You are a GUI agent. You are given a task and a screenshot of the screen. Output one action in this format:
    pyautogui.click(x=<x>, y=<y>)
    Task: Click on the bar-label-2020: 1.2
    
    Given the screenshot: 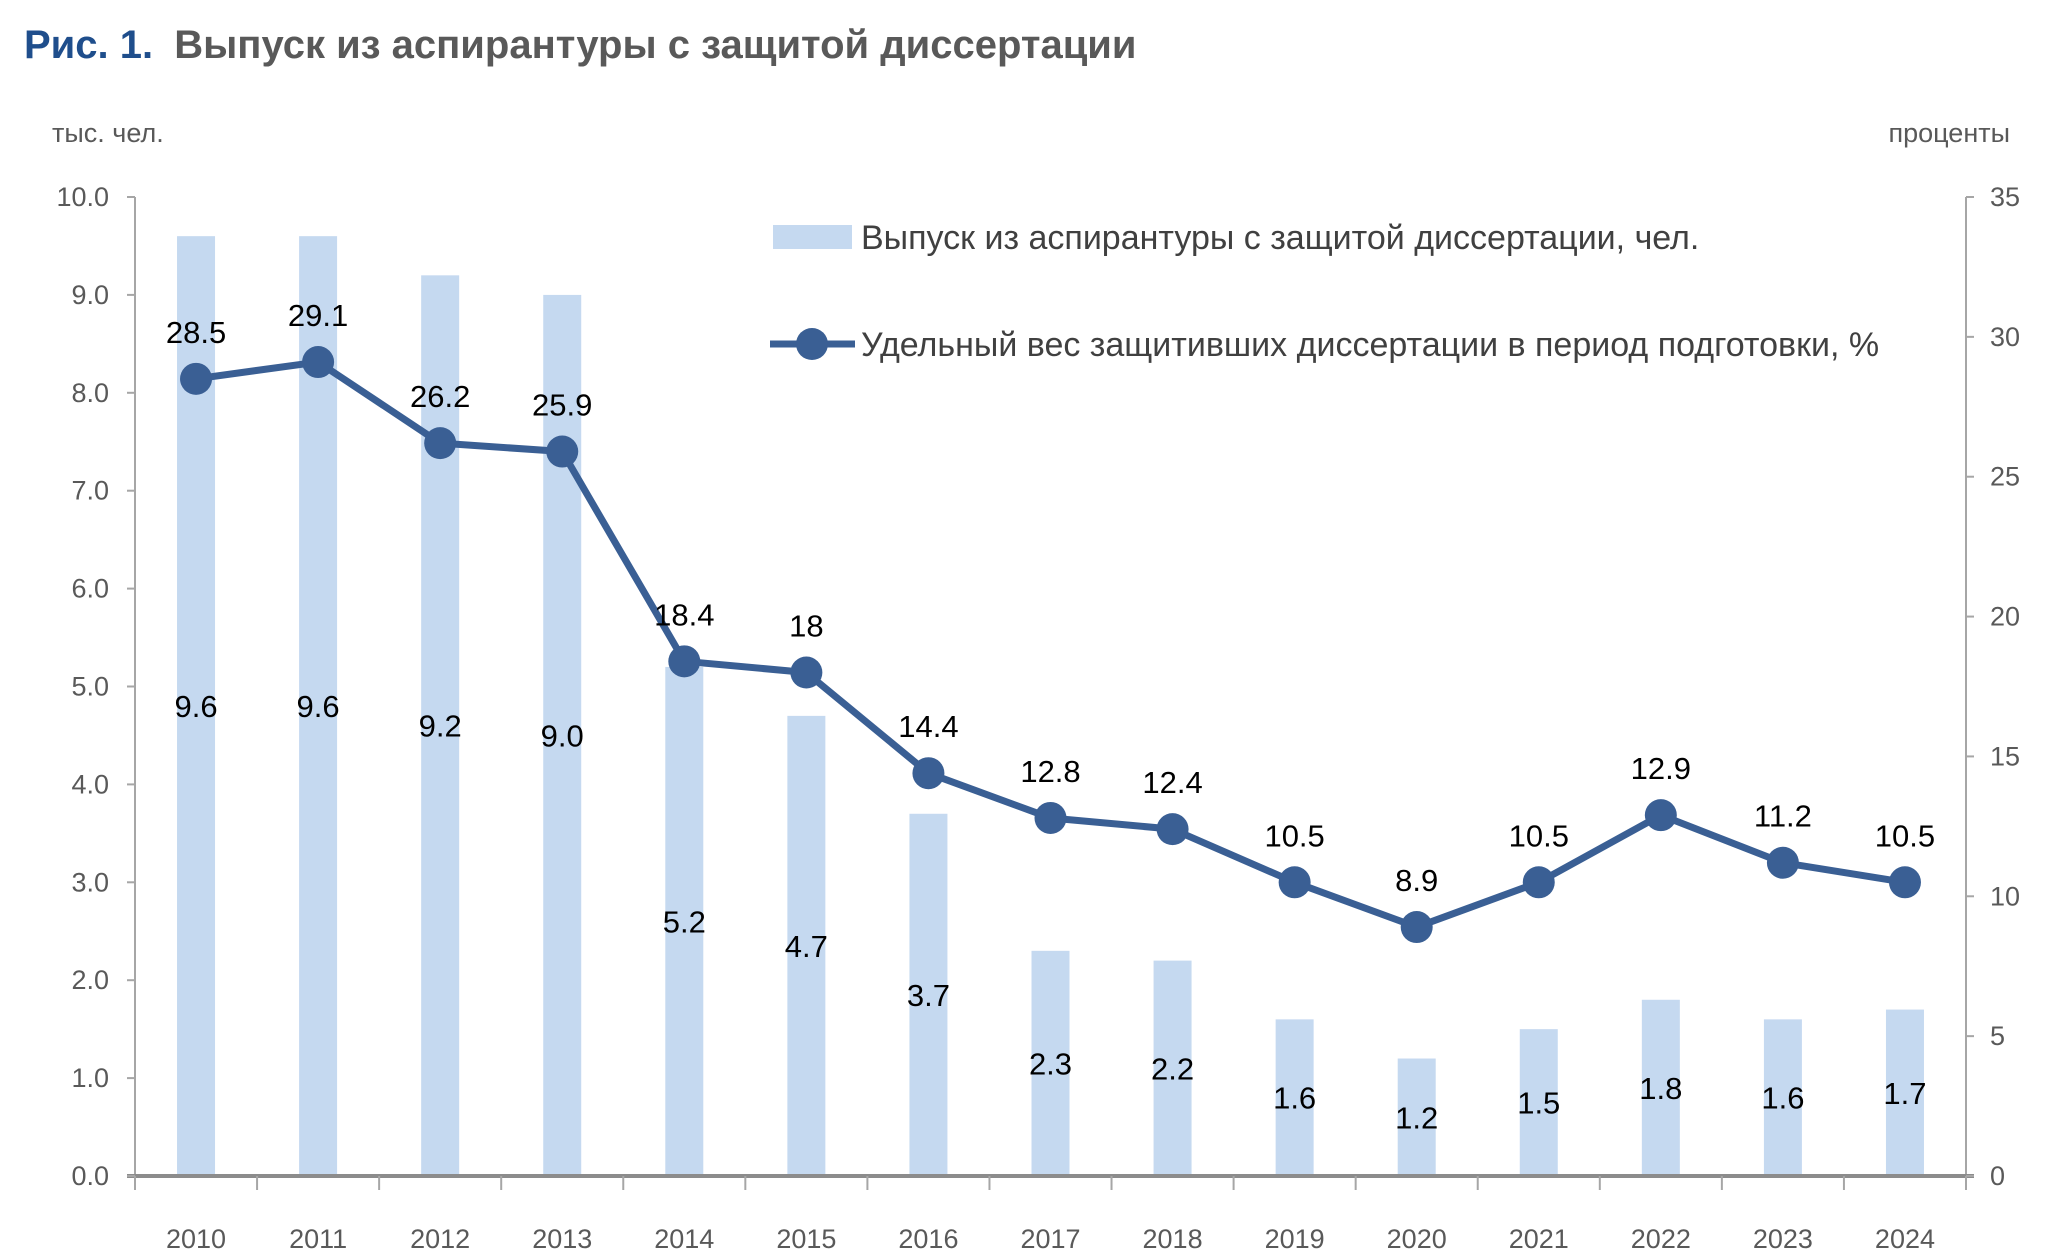 What is the action you would take?
    pyautogui.click(x=1416, y=1117)
    